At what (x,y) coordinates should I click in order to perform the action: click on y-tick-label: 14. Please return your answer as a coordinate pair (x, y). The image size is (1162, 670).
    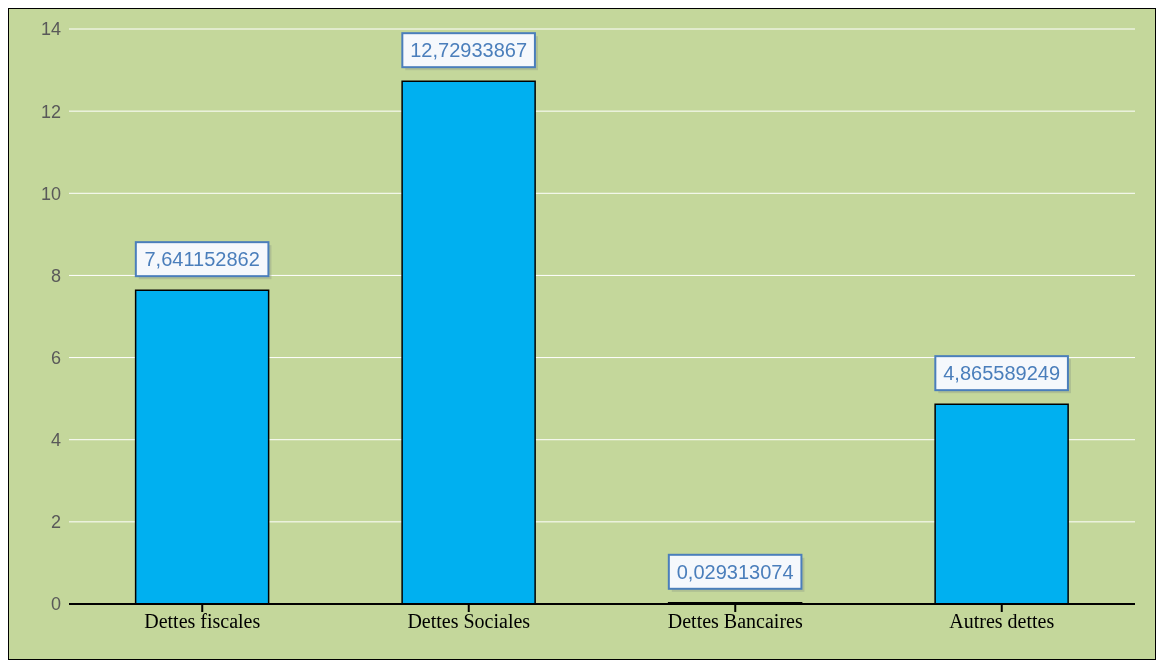
    Looking at the image, I should click on (50, 29).